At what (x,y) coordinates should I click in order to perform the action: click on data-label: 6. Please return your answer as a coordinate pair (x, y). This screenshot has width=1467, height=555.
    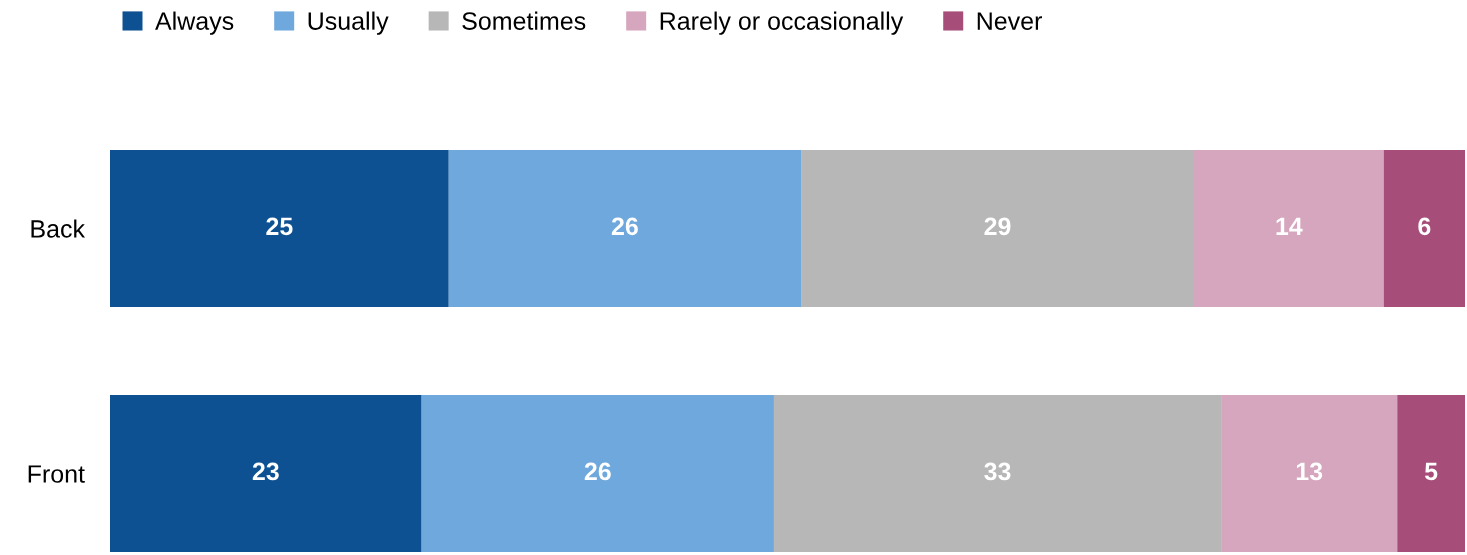
    Looking at the image, I should click on (1424, 226).